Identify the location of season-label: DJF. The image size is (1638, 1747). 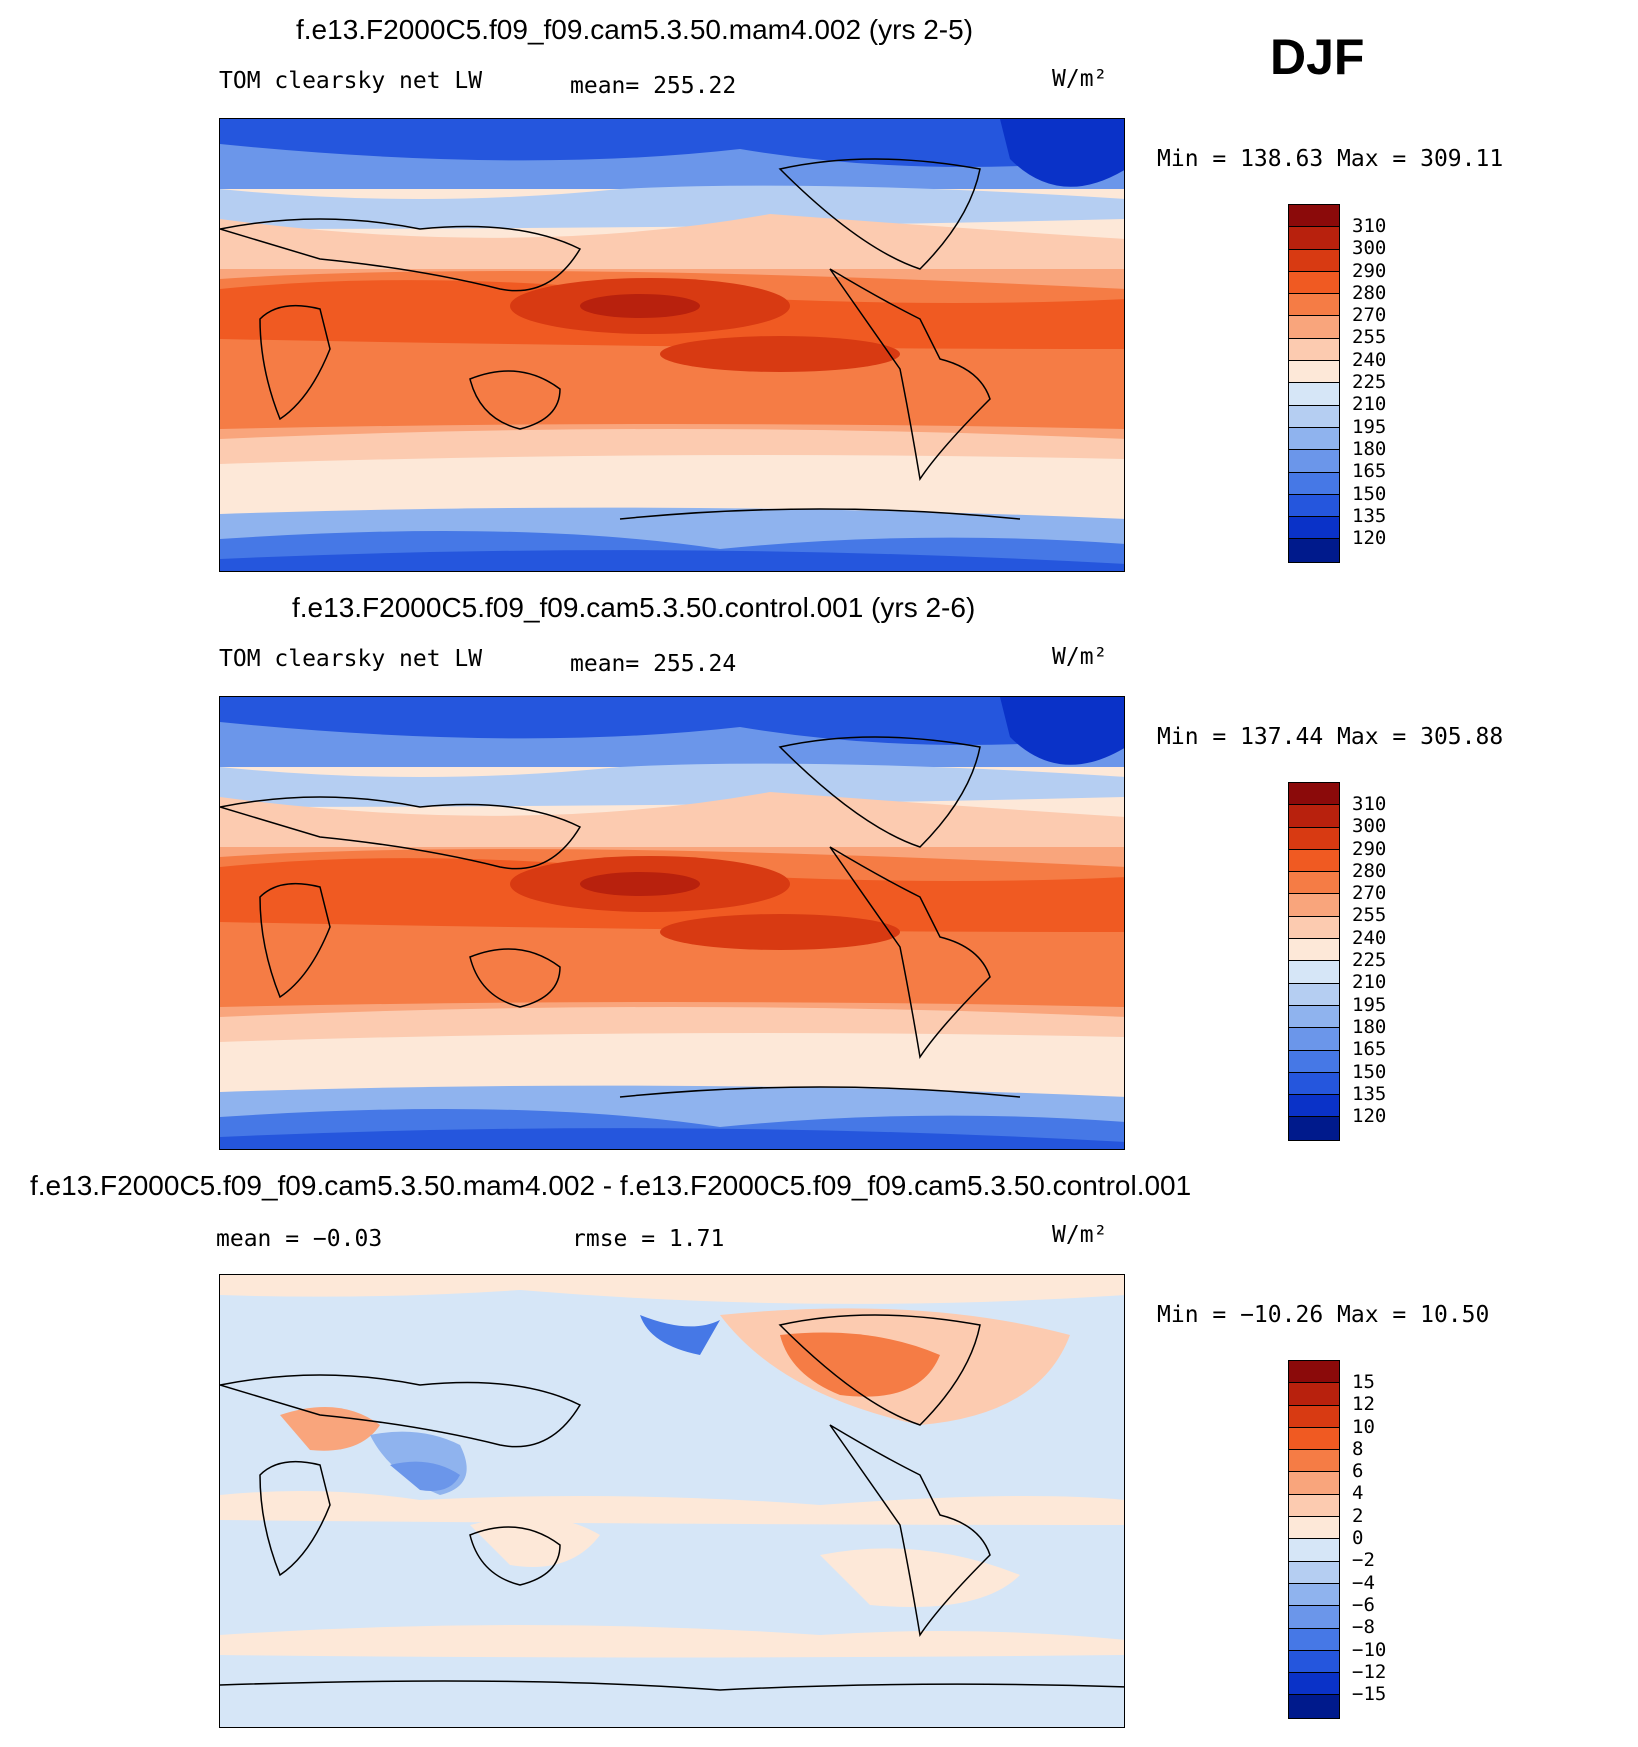
(1317, 57).